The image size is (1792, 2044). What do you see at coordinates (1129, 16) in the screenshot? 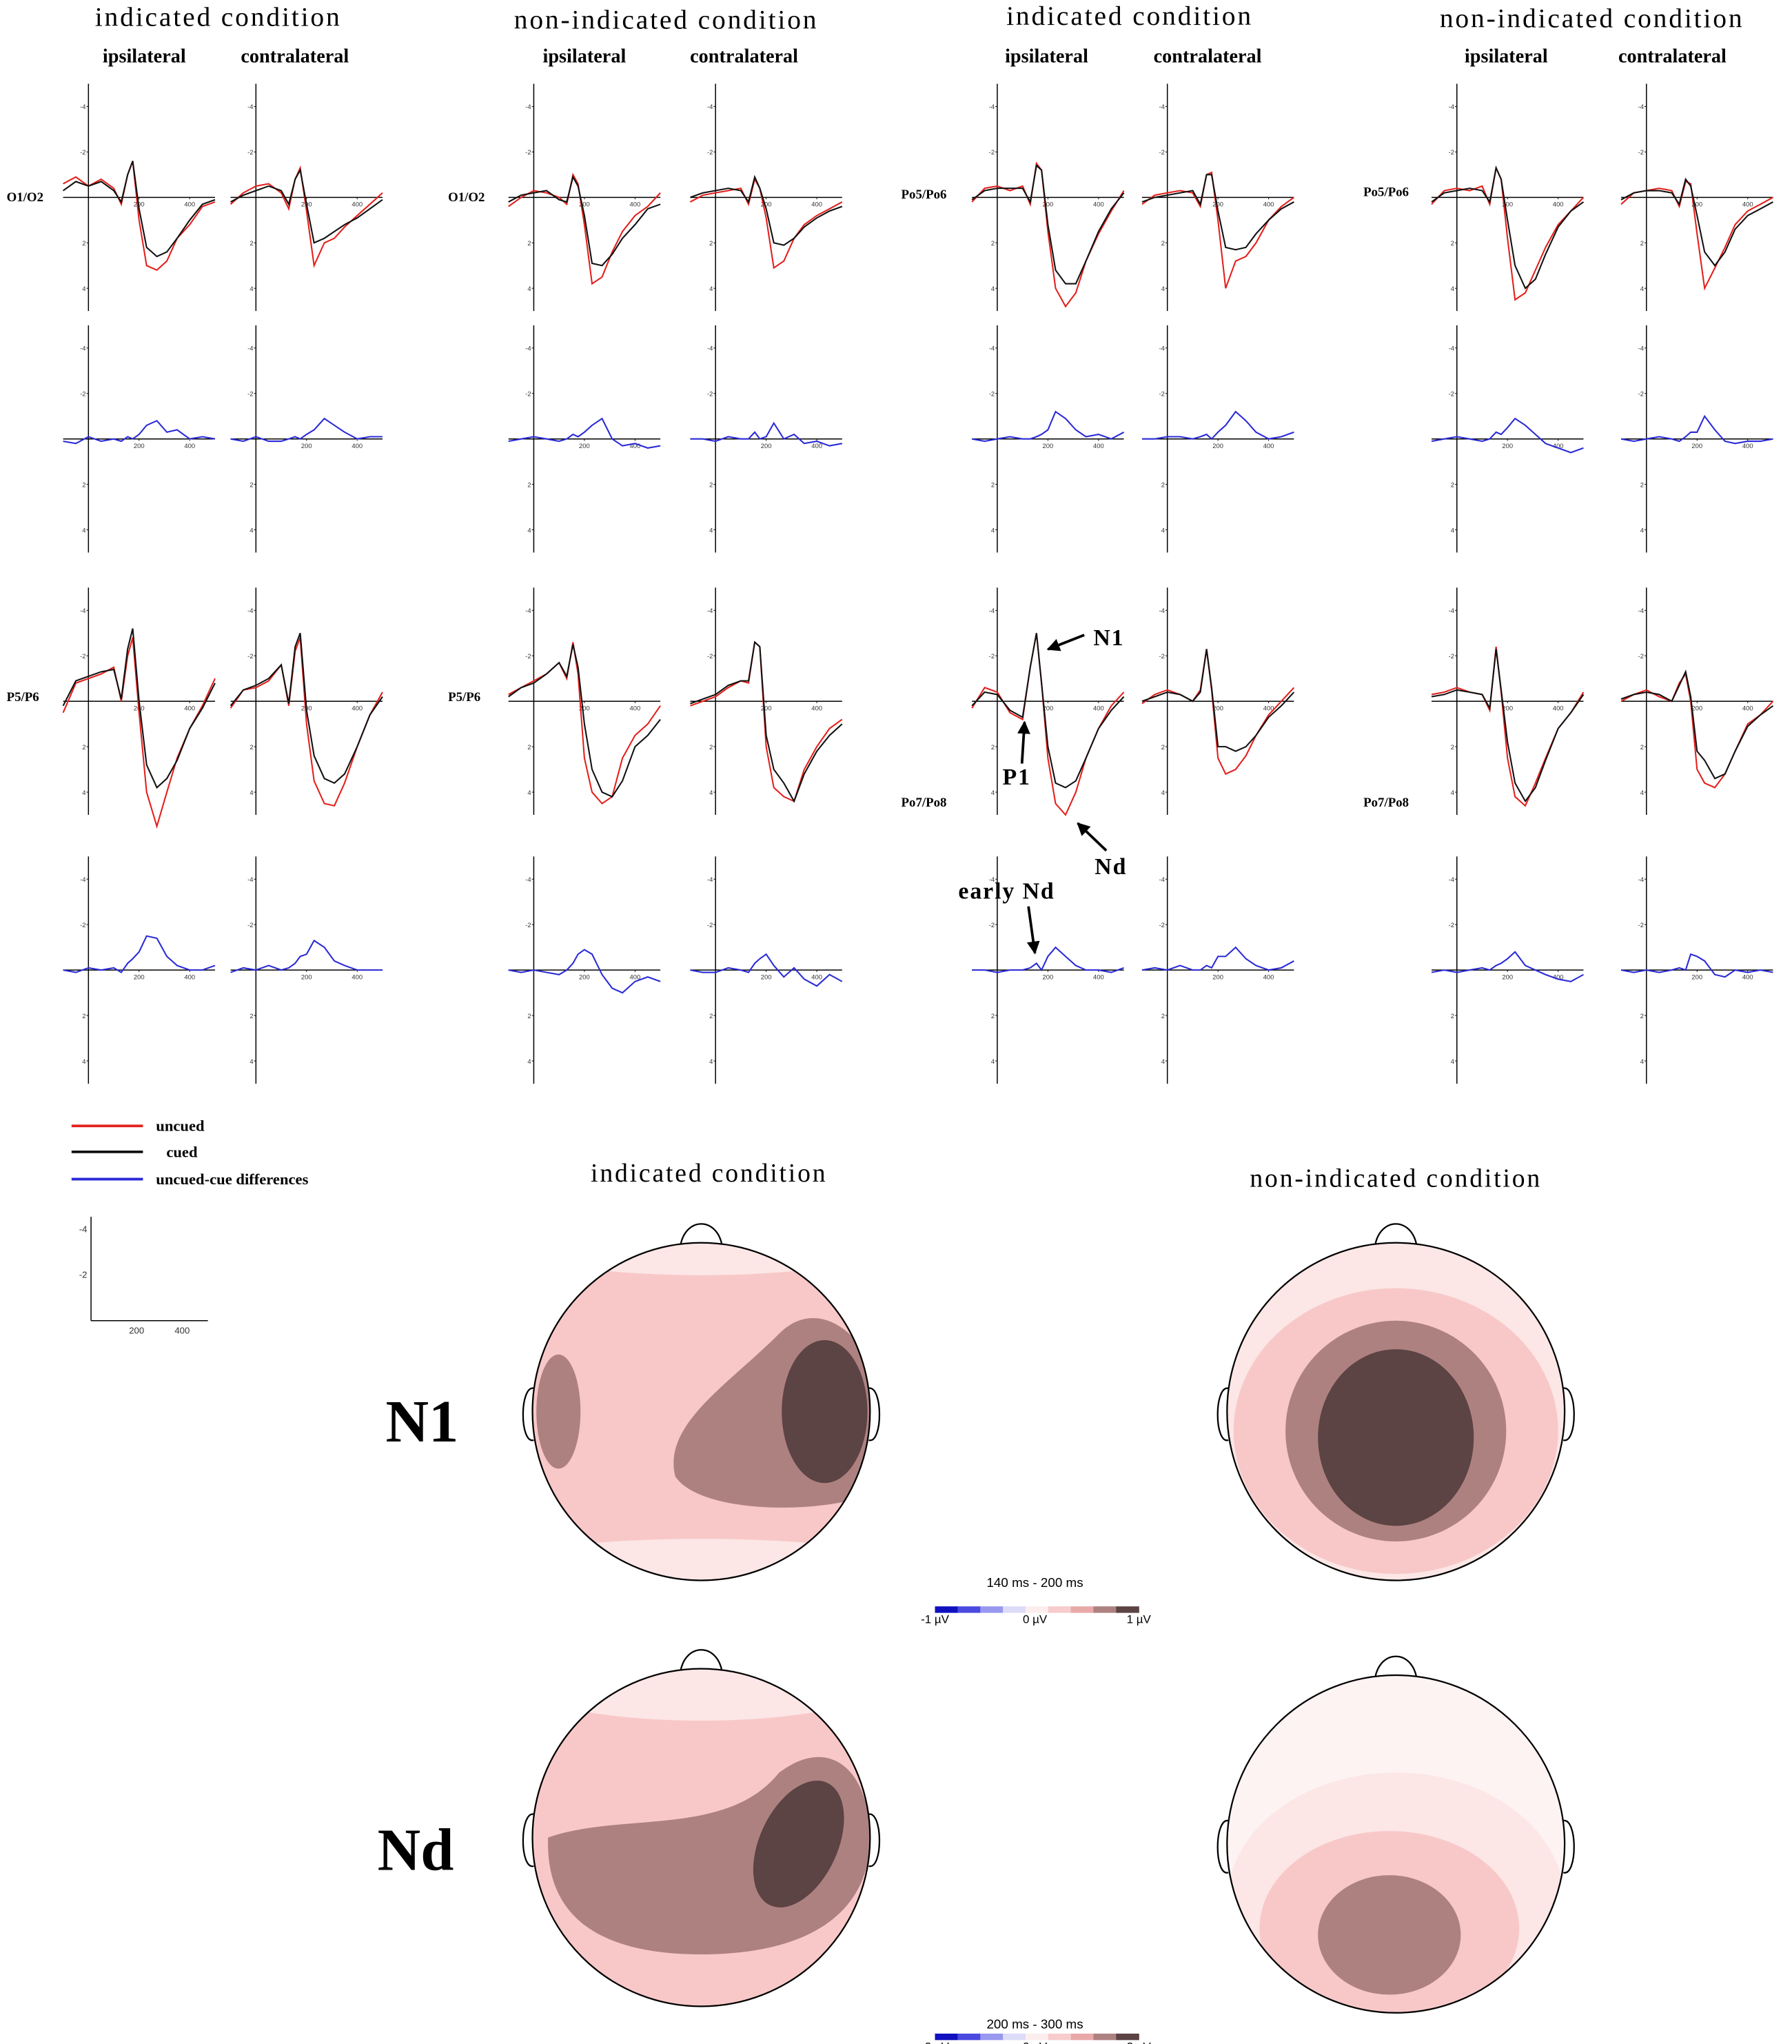
I see `condition-title: indicated condition` at bounding box center [1129, 16].